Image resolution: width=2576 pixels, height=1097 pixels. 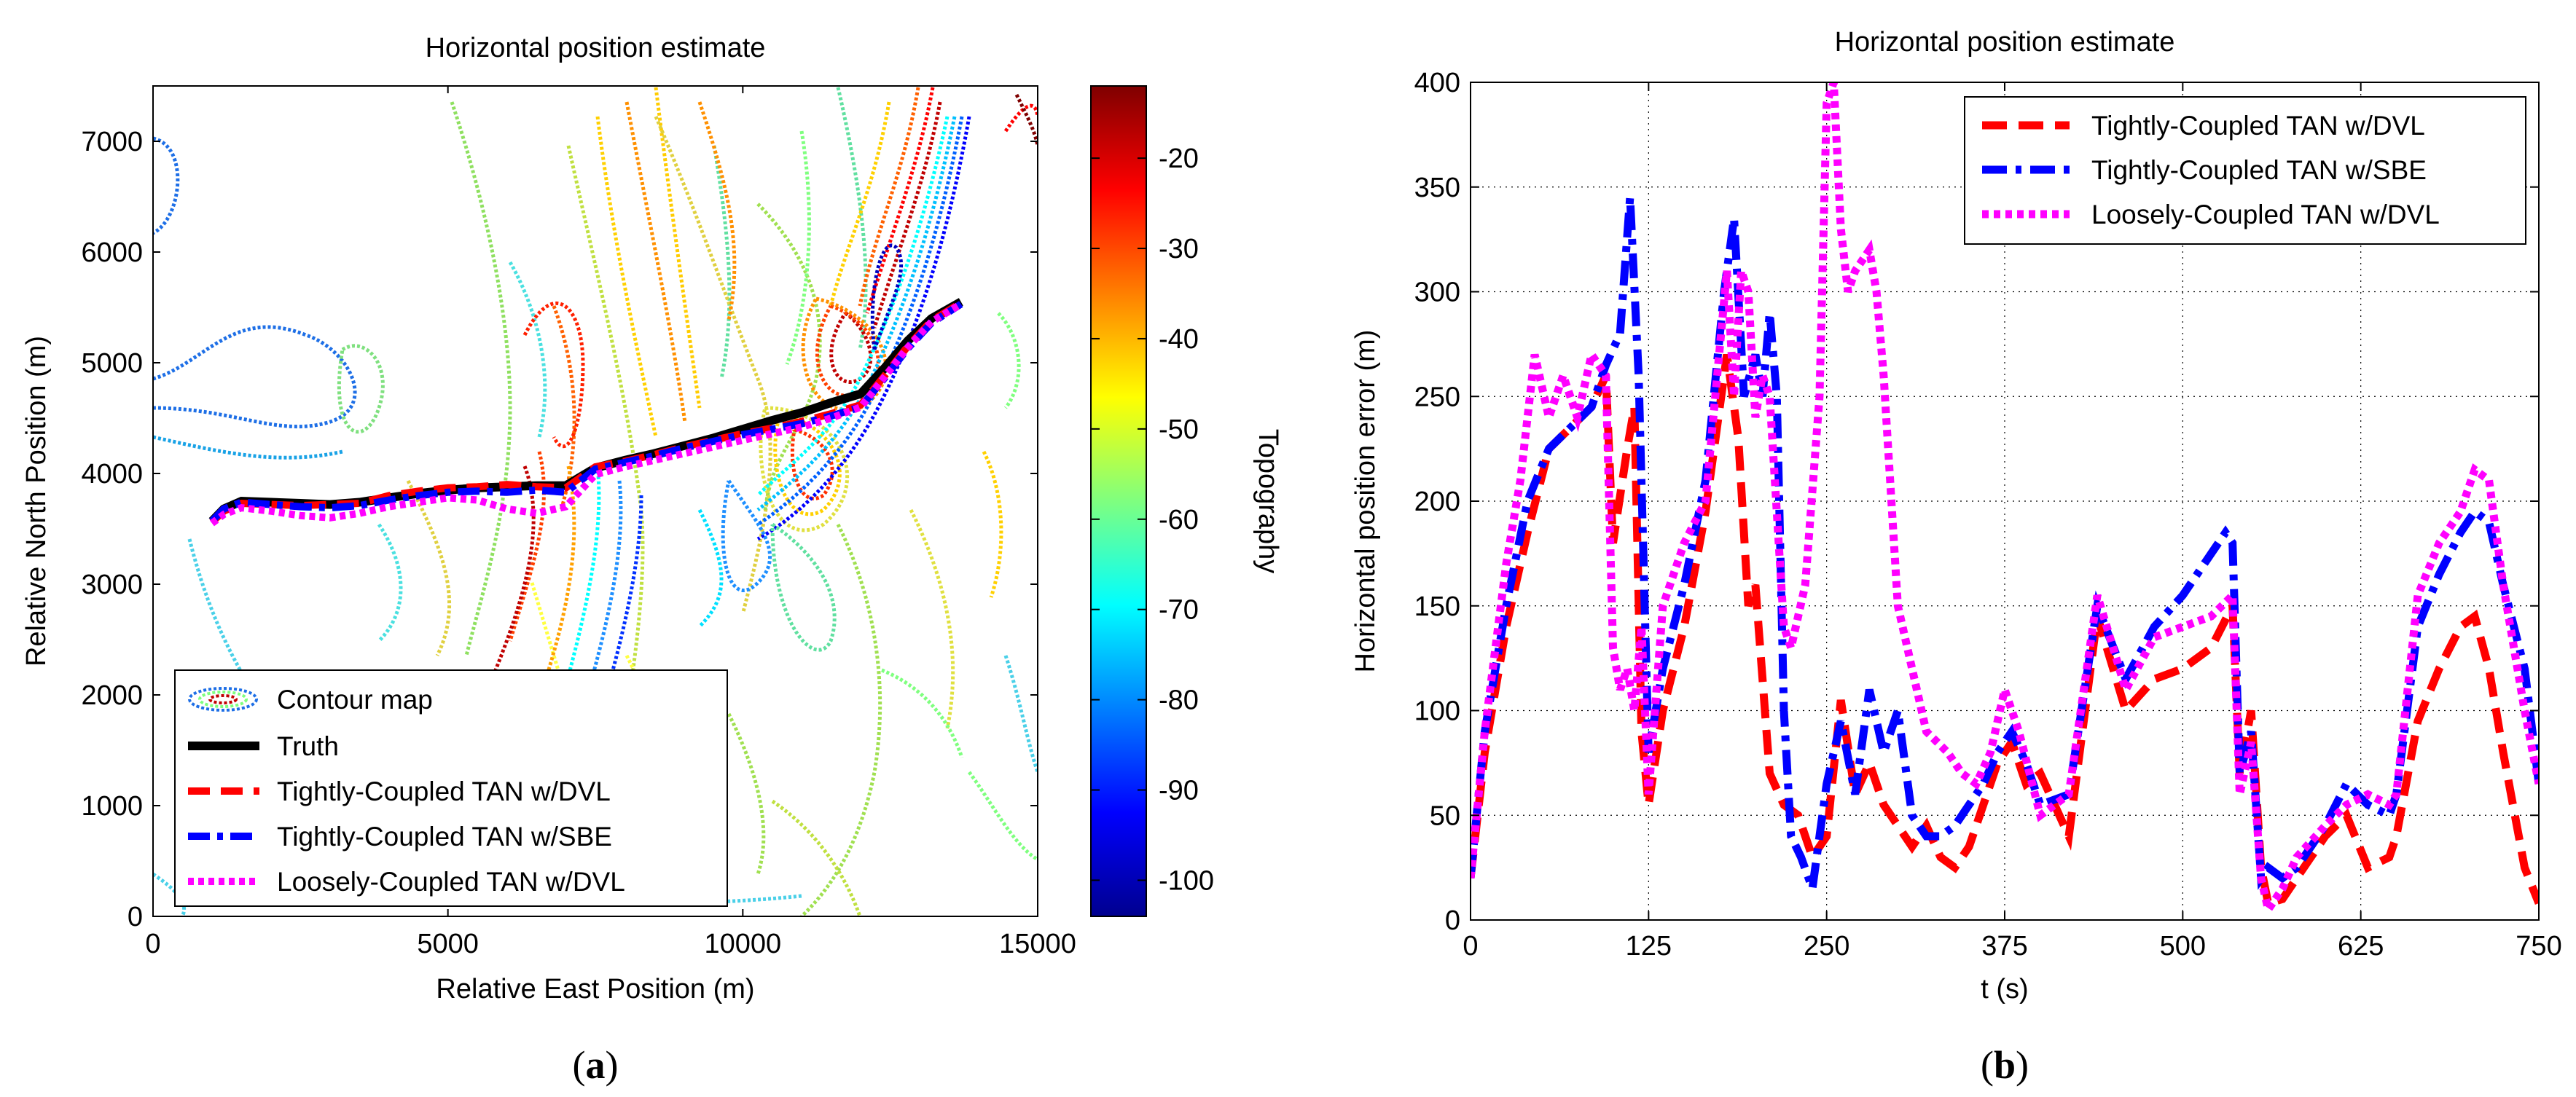 What do you see at coordinates (2265, 214) in the screenshot?
I see `legend-b-loose-label: Loosely-Coupled TAN w/DVL` at bounding box center [2265, 214].